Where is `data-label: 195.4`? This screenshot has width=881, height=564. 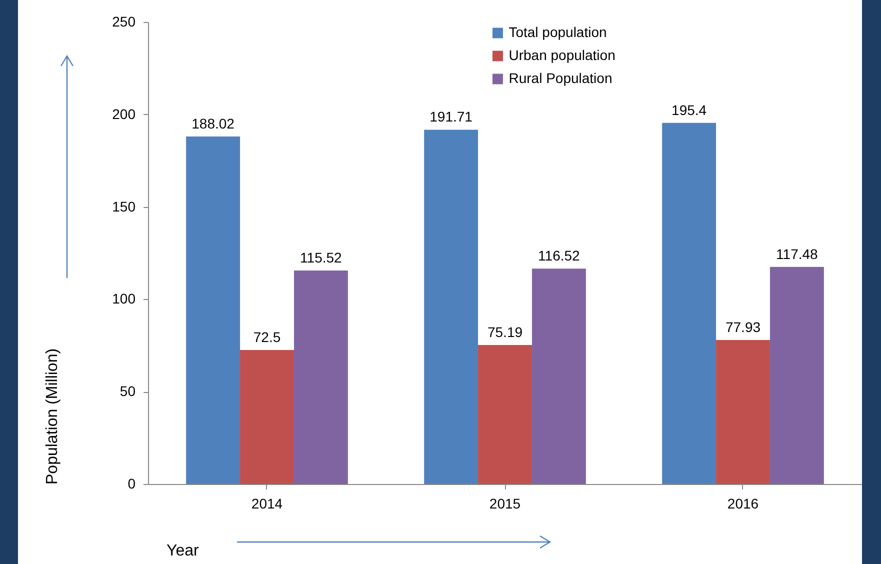 data-label: 195.4 is located at coordinates (689, 110).